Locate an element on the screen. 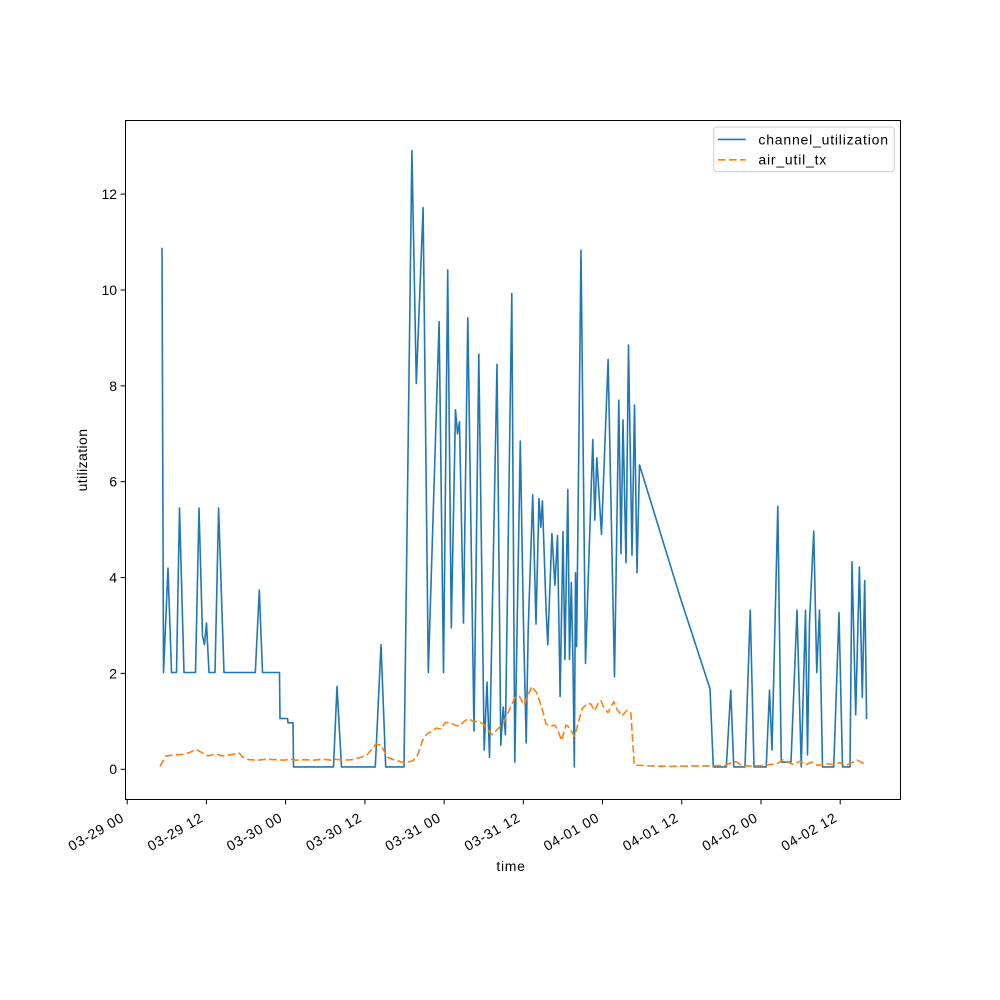 The height and width of the screenshot is (1000, 1000). svg-text: 2 is located at coordinates (113, 673).